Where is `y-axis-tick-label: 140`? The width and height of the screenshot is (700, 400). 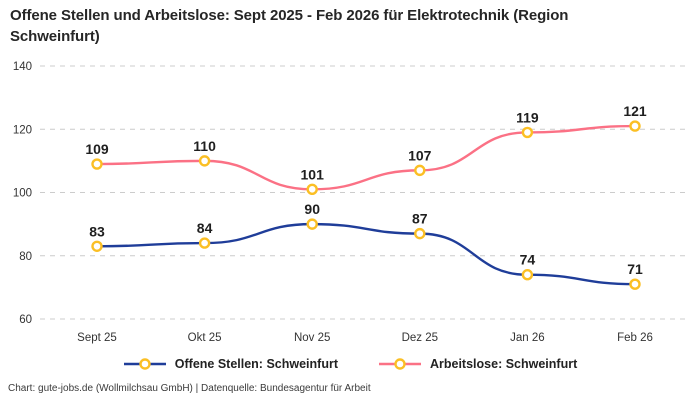
y-axis-tick-label: 140 is located at coordinates (22, 67).